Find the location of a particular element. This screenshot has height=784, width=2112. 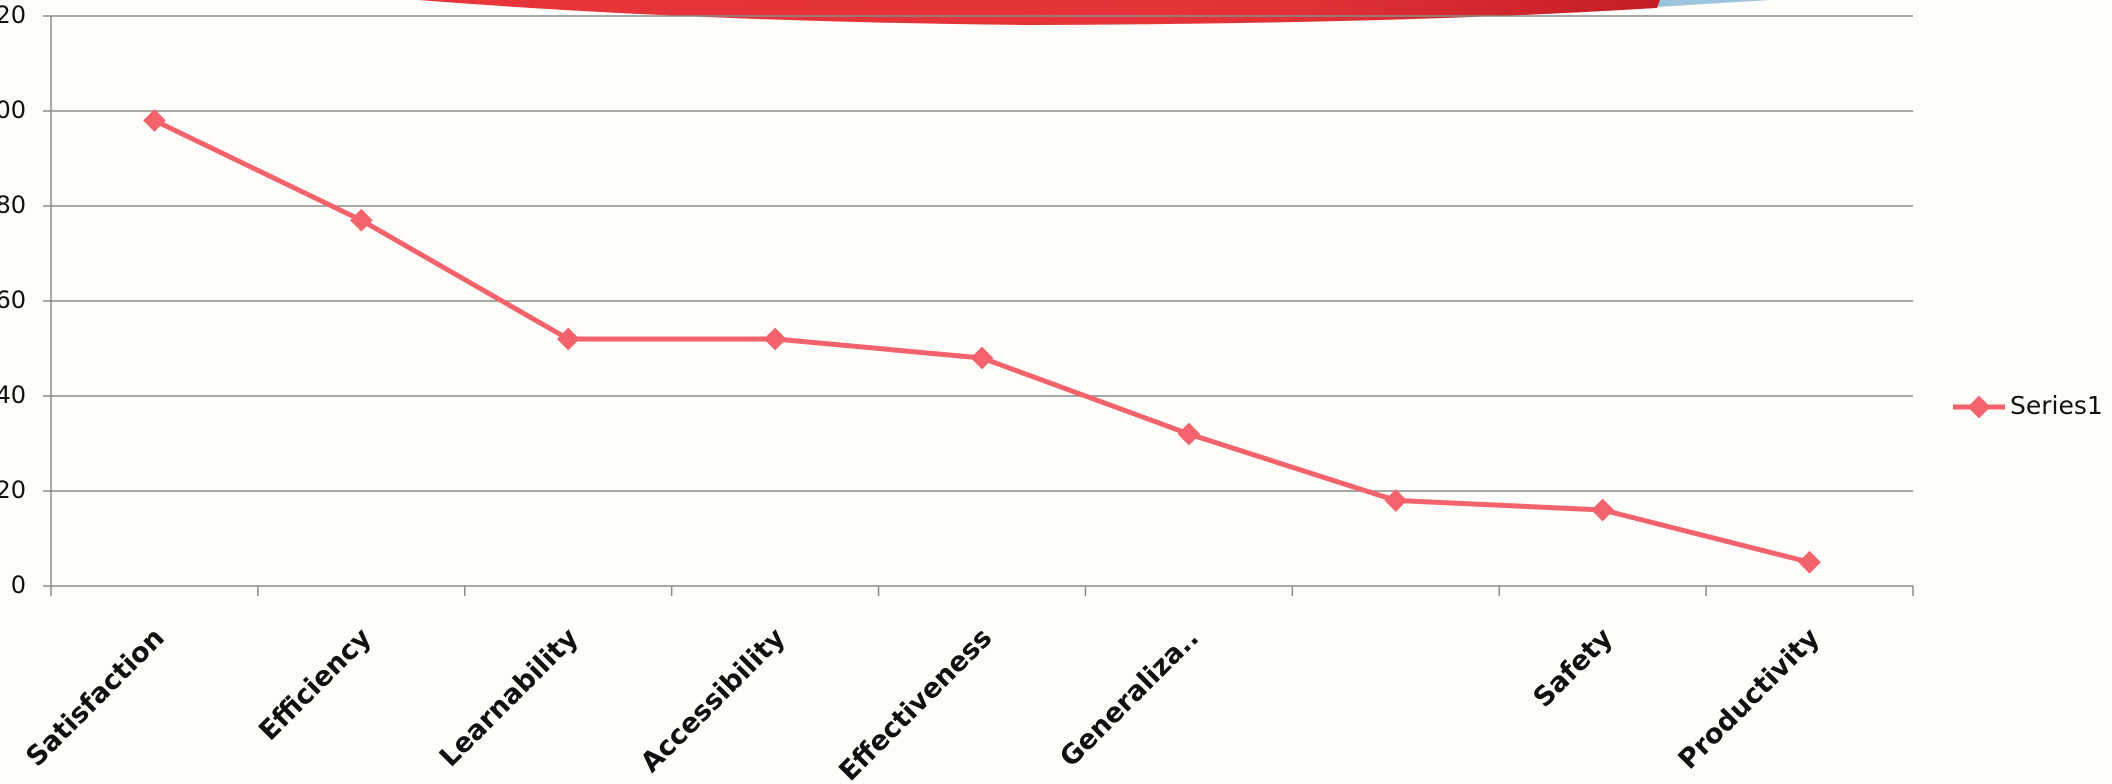

y-tick-label: 100 is located at coordinates (13, 110).